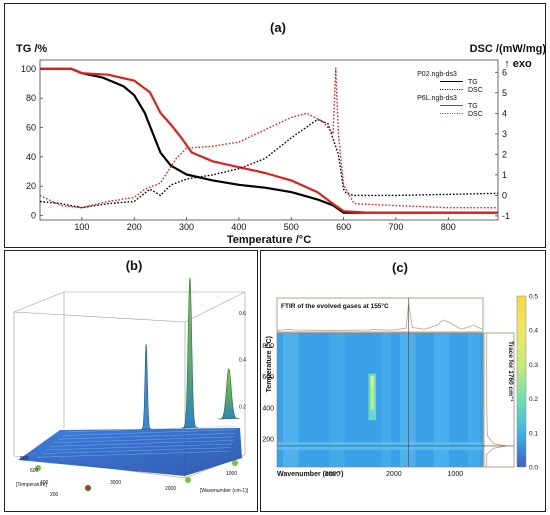  I want to click on panel-b-secondary-peak, so click(228, 393).